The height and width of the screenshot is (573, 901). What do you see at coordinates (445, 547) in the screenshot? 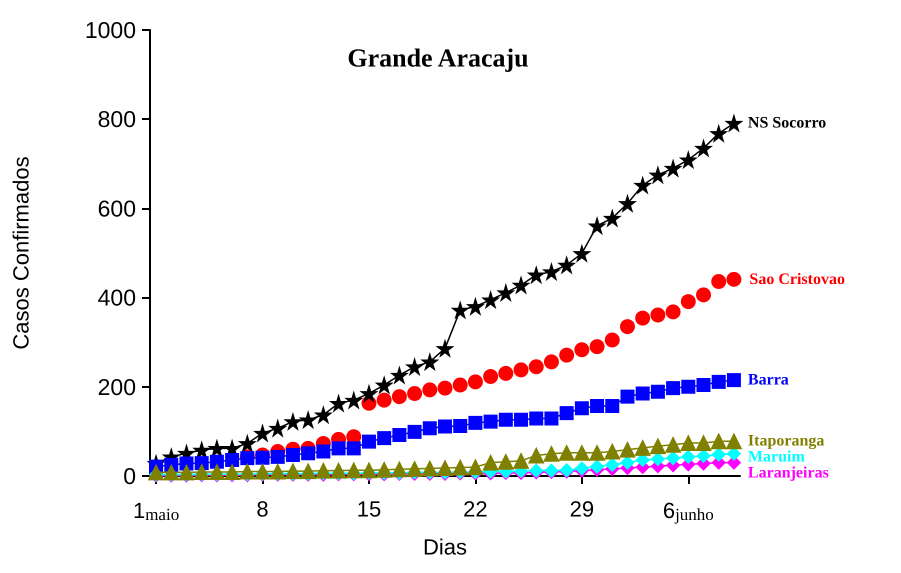
I see `x-axis-title: Dias` at bounding box center [445, 547].